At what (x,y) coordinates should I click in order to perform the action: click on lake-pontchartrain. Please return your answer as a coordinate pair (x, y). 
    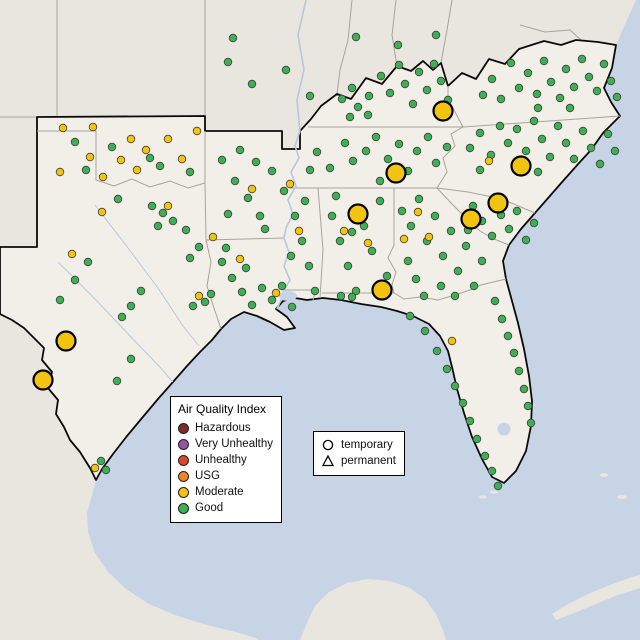
    Looking at the image, I should click on (288, 296).